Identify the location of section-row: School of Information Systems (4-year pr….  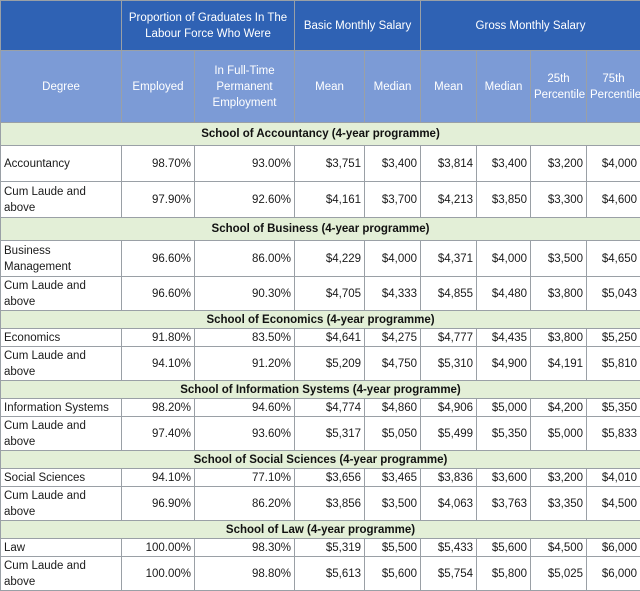
(320, 390).